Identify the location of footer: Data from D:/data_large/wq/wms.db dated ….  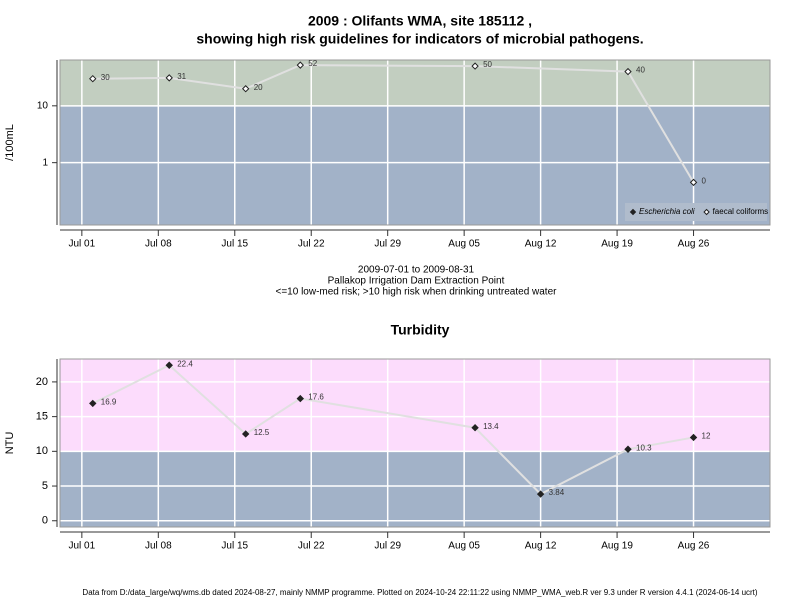
(419, 592).